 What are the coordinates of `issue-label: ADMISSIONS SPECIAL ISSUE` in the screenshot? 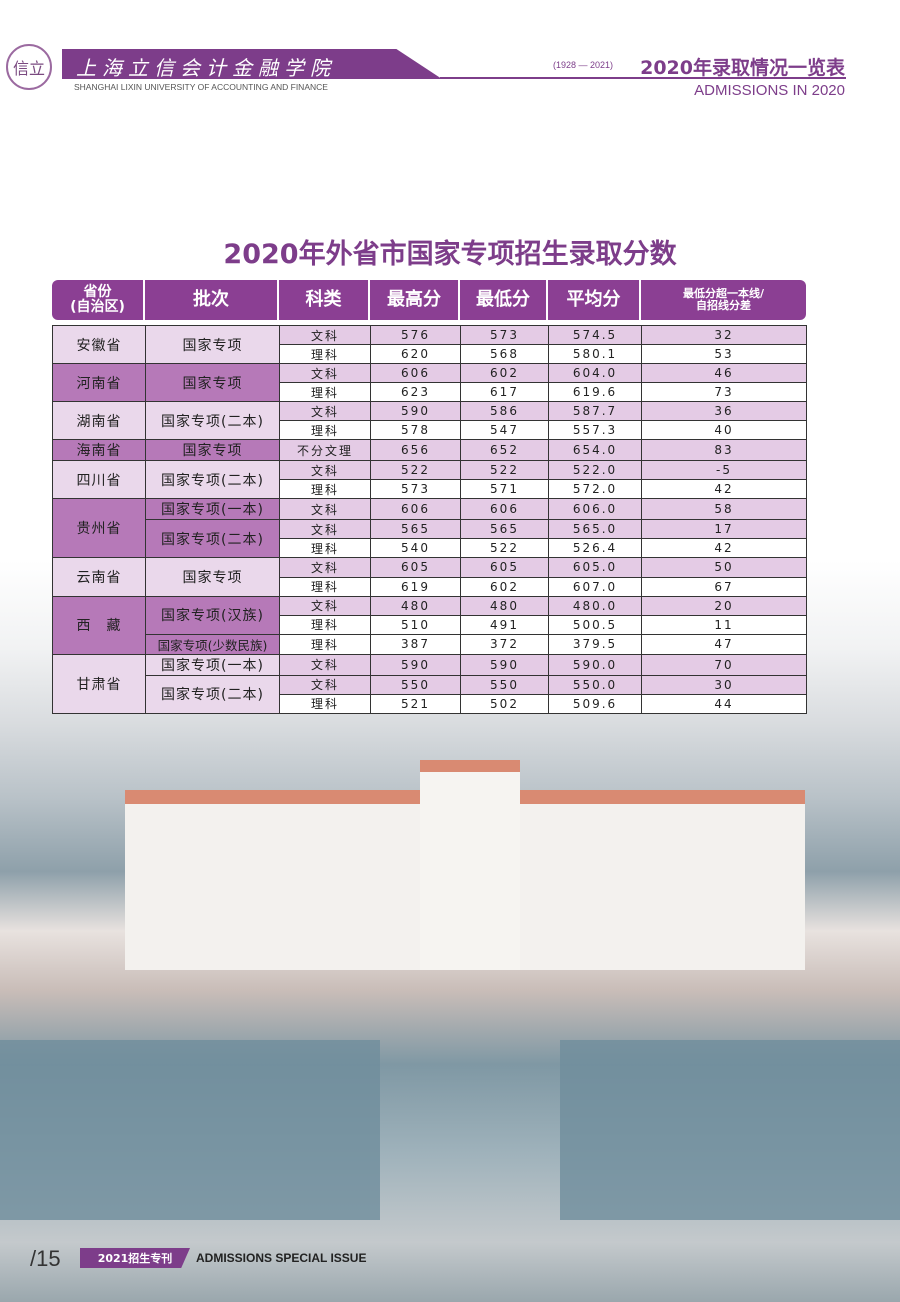 It's located at (281, 1258).